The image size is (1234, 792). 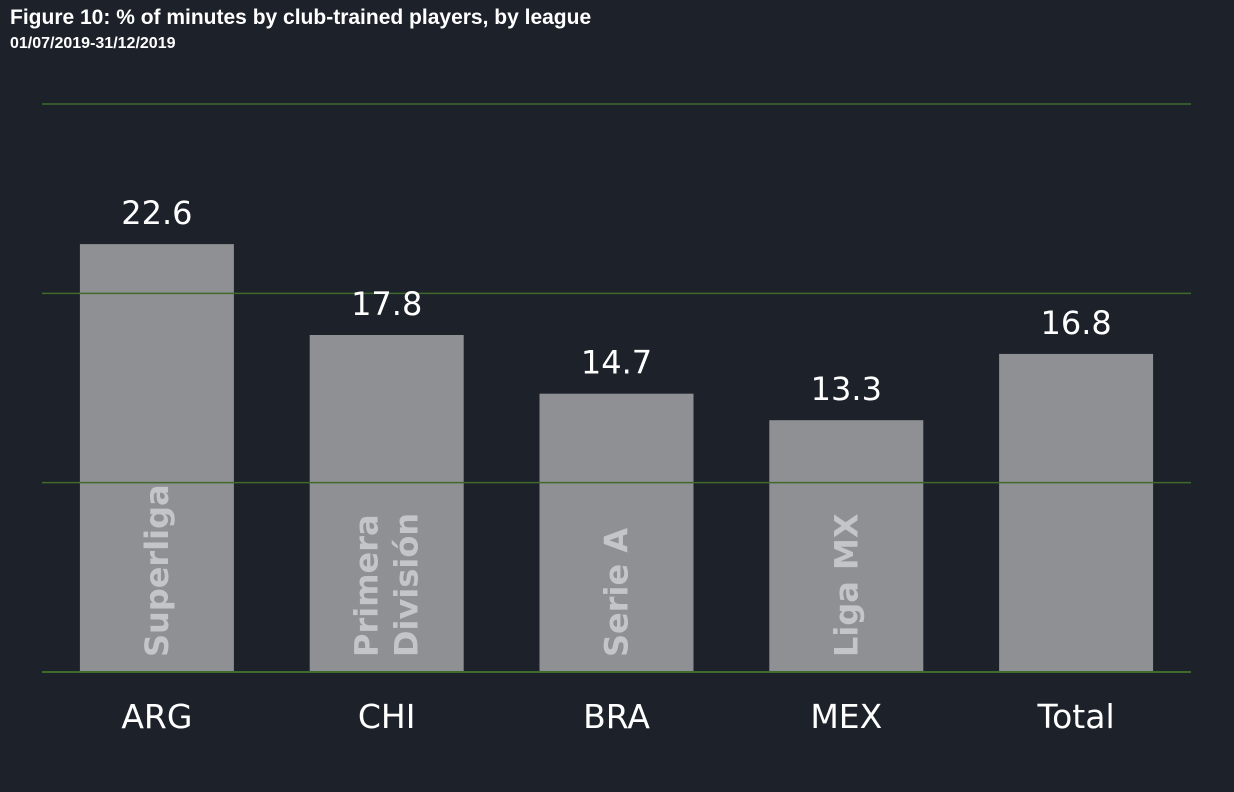 What do you see at coordinates (386, 503) in the screenshot?
I see `bar-chi` at bounding box center [386, 503].